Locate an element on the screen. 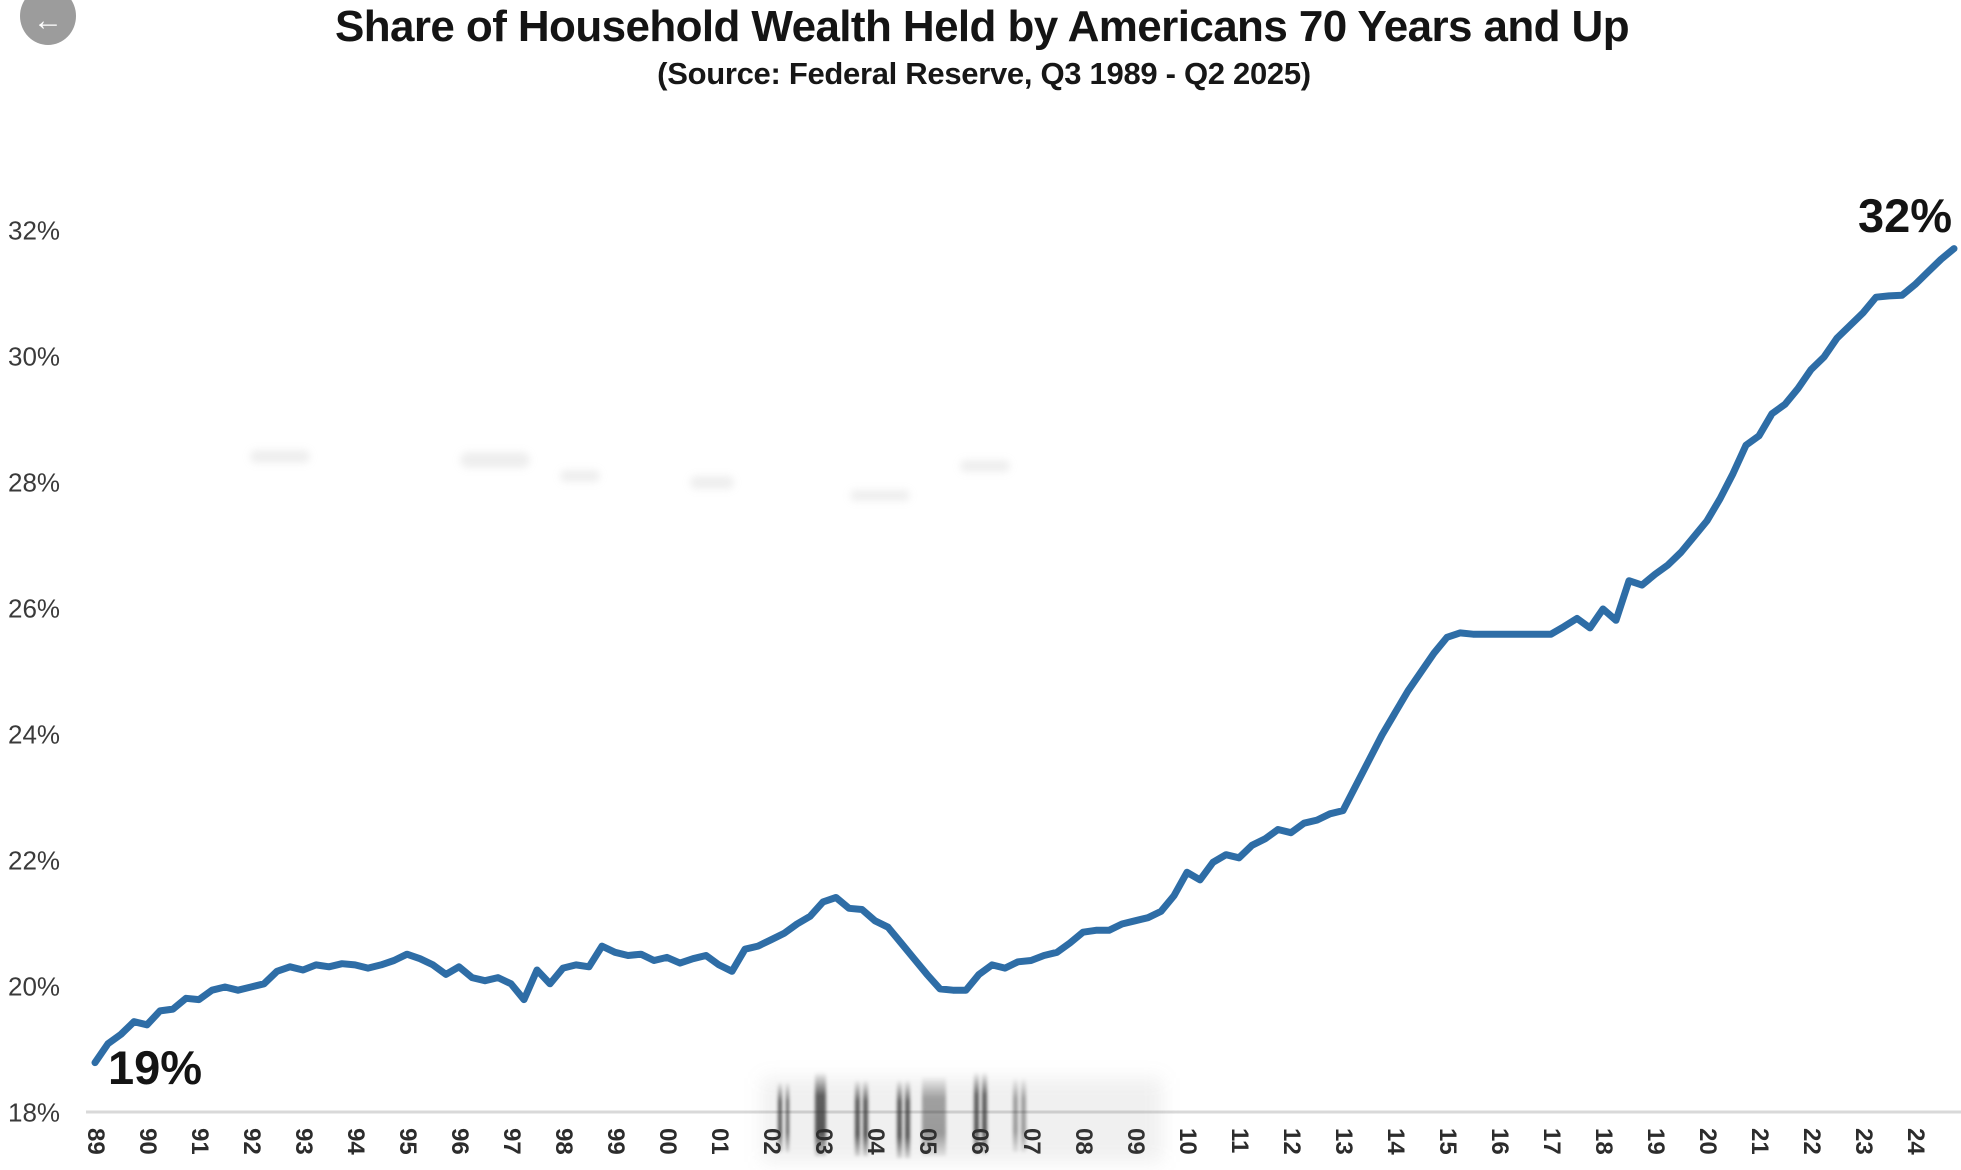 Image resolution: width=1961 pixels, height=1170 pixels. x-tick-label: 93 is located at coordinates (303, 1141).